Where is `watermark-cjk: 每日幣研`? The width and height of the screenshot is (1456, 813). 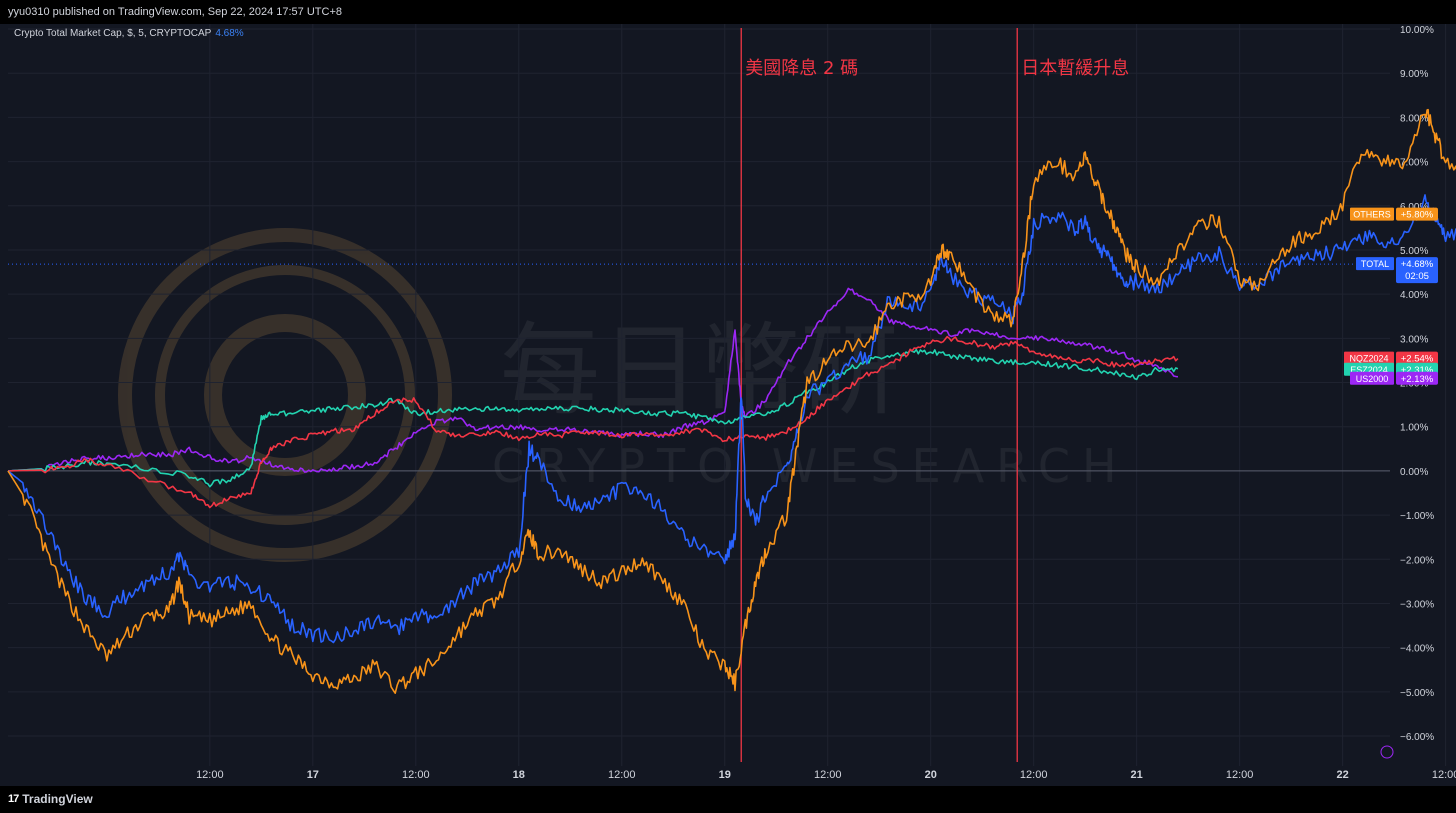
watermark-cjk: 每日幣研 is located at coordinates (700, 370).